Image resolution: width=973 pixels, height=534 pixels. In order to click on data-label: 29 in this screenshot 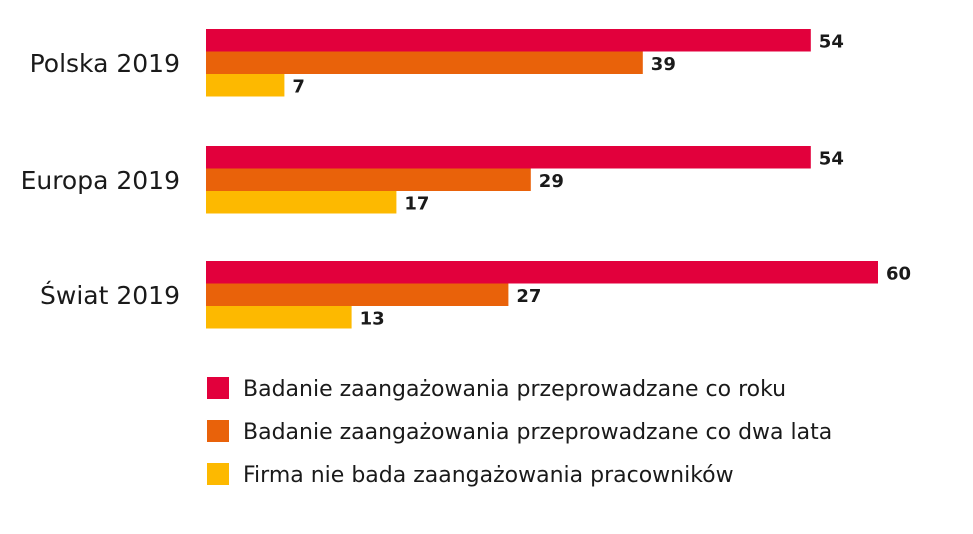, I will do `click(551, 181)`.